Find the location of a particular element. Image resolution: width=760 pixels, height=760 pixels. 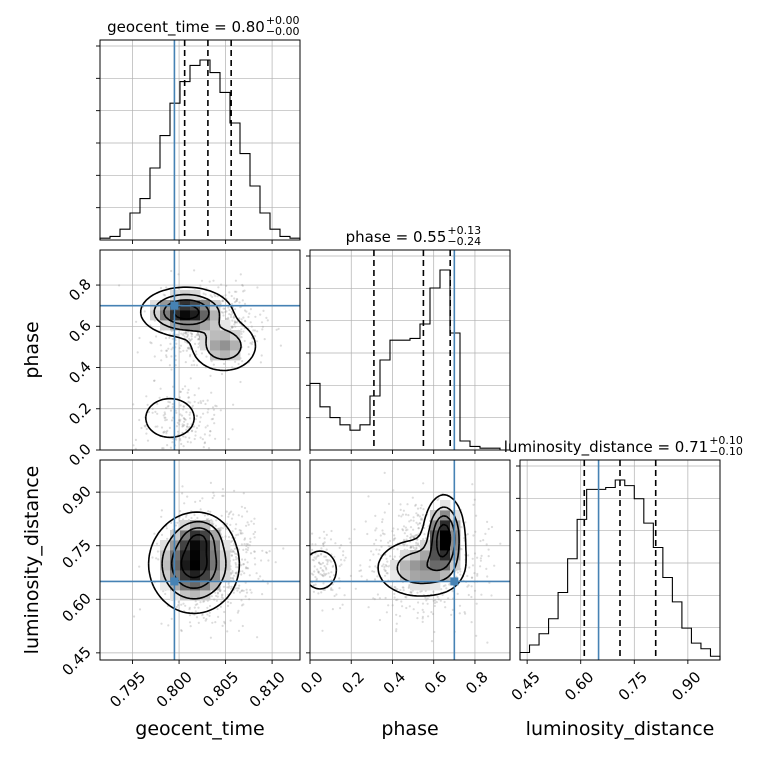

title-minus: −0.00 is located at coordinates (283, 31).